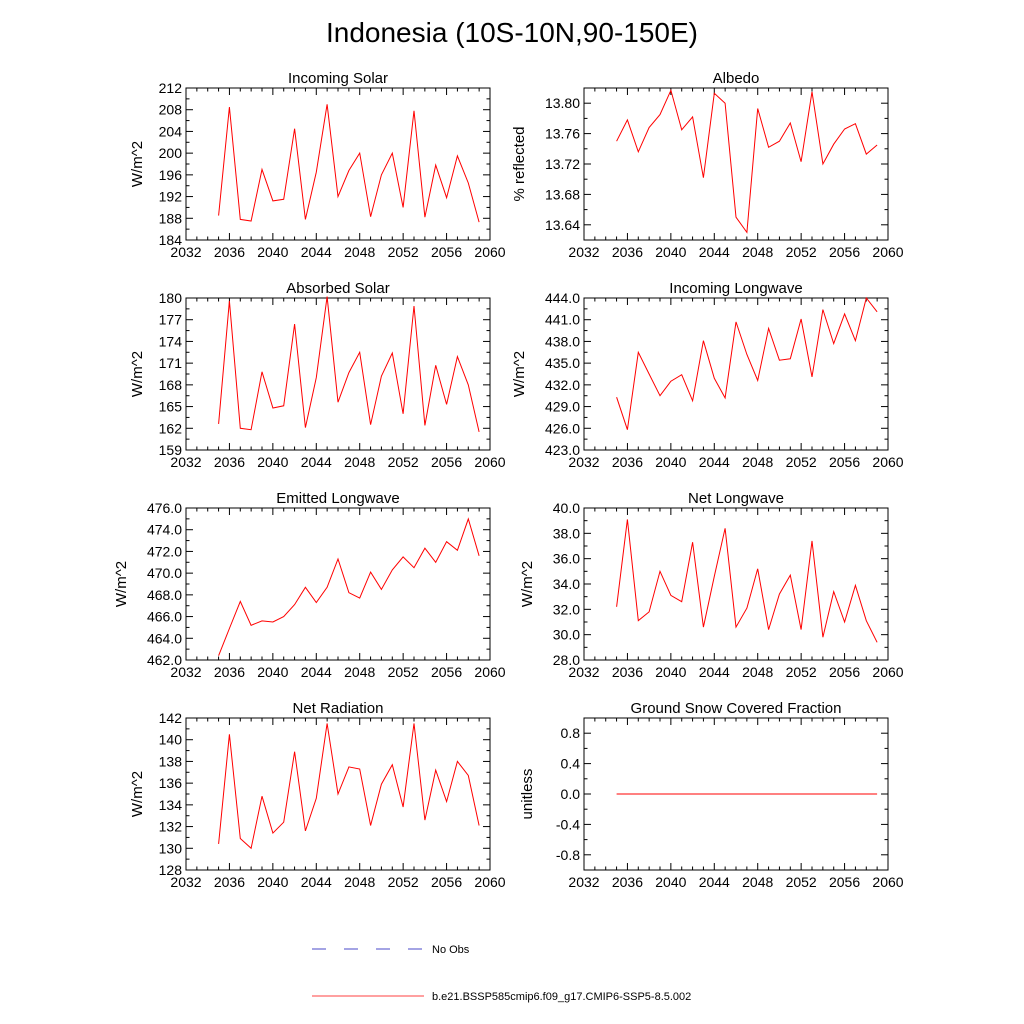 The width and height of the screenshot is (1024, 1024). What do you see at coordinates (164, 617) in the screenshot?
I see `y-tick-label: 466.0` at bounding box center [164, 617].